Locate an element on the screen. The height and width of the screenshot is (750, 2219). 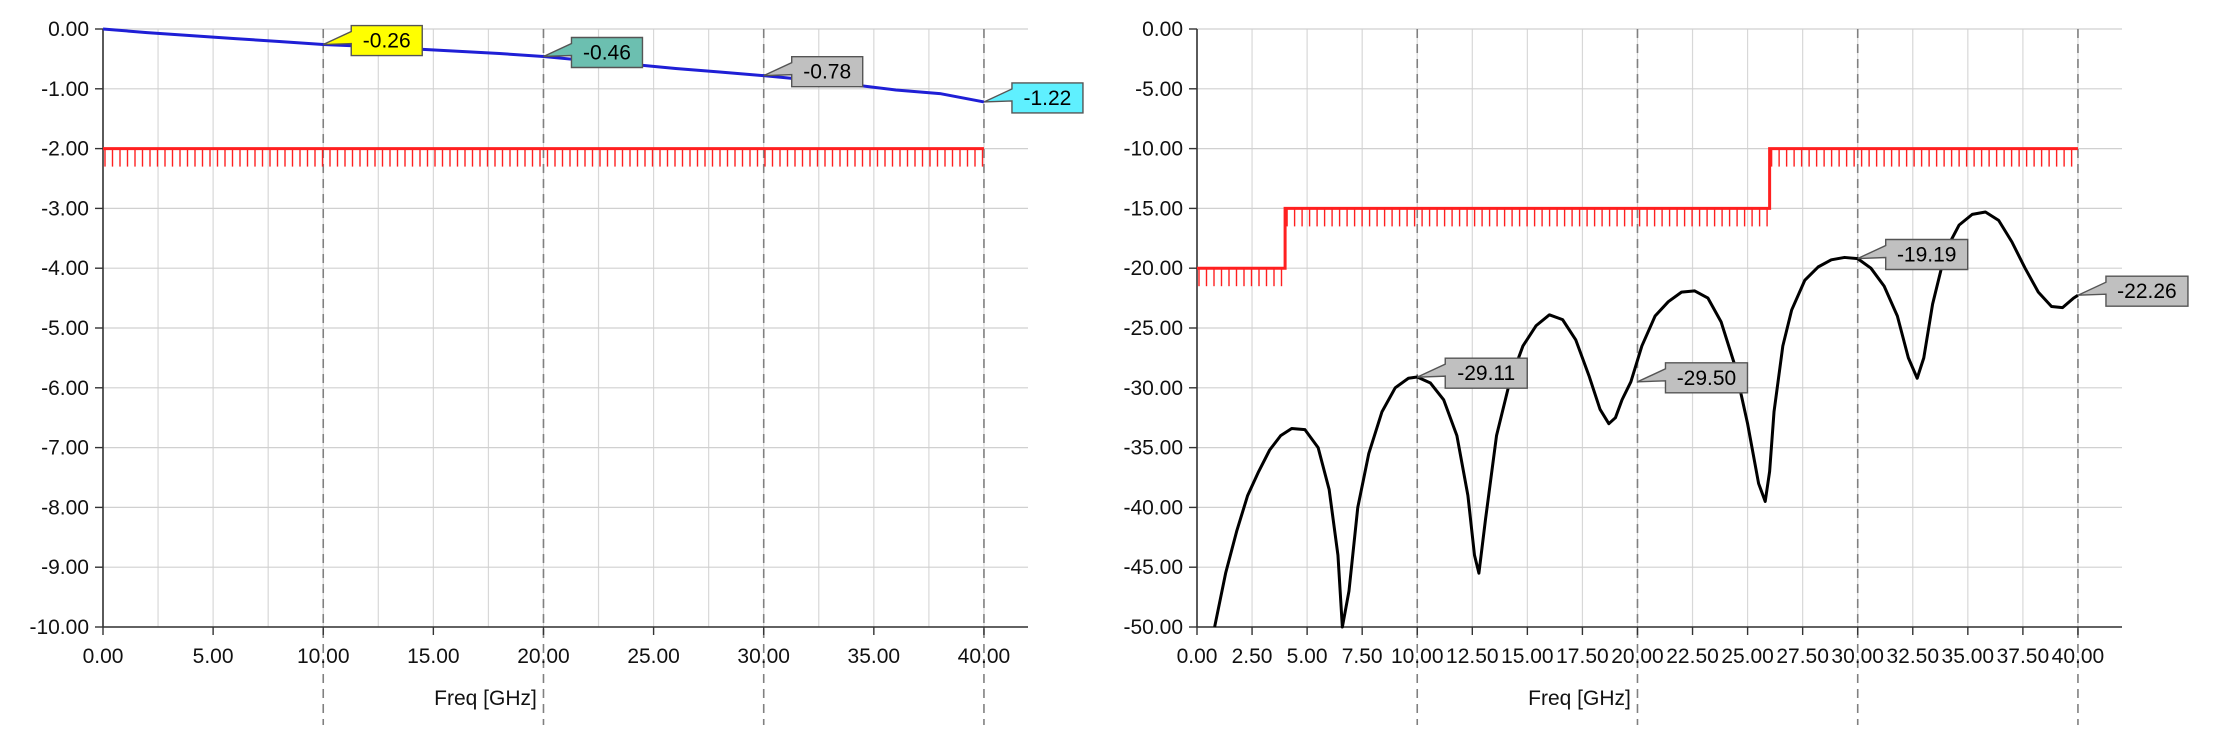
x-tick-label: 32.50 is located at coordinates (1912, 656).